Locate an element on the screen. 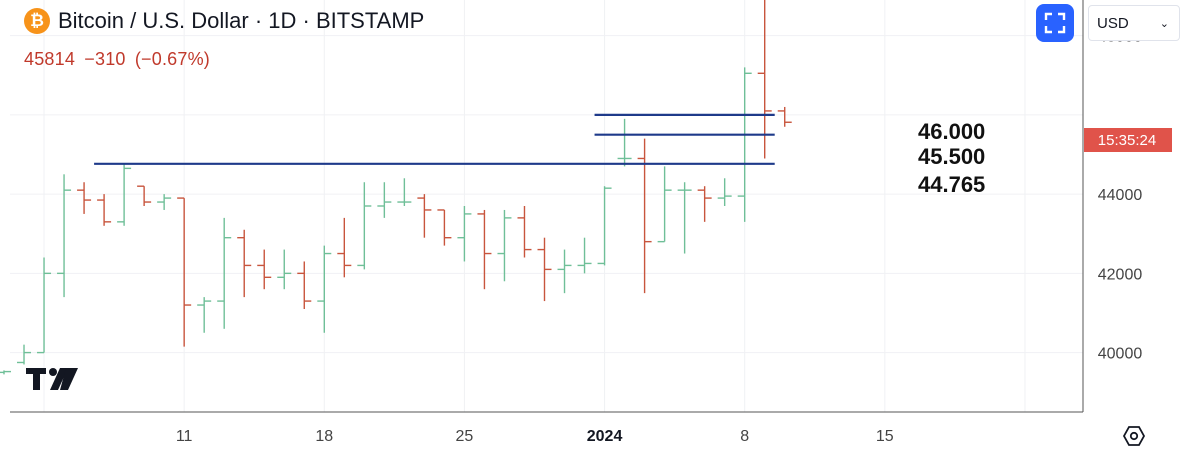  time-tick-label: 15 is located at coordinates (885, 436).